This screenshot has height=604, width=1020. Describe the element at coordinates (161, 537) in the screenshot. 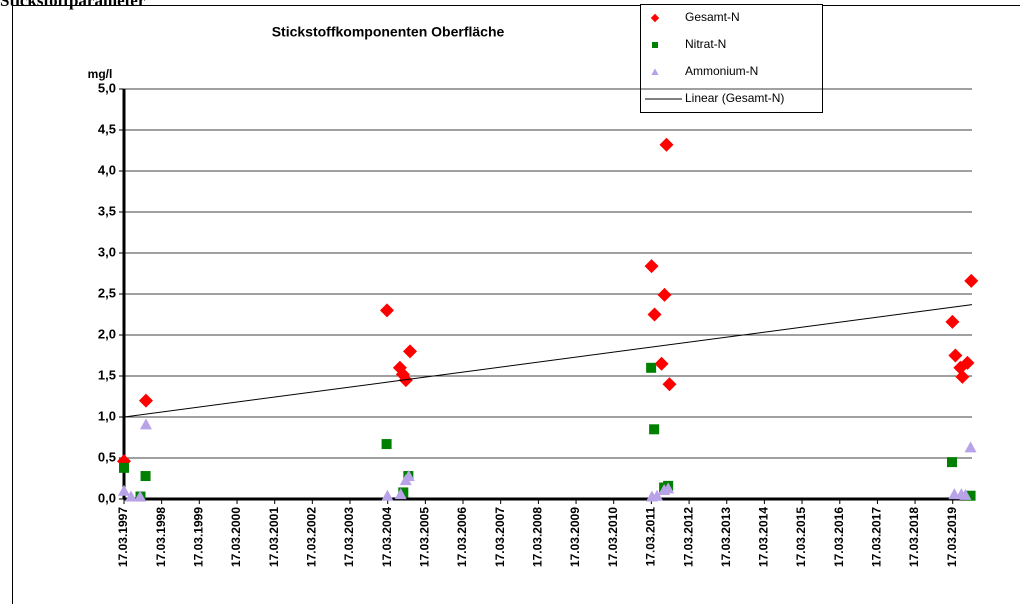

I see `x-tick-label: 17.03.1998` at that location.